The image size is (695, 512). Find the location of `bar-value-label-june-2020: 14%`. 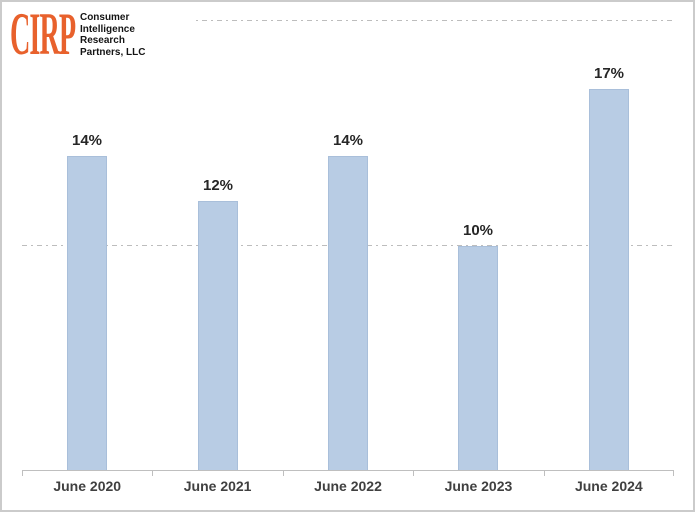

bar-value-label-june-2020: 14% is located at coordinates (87, 140).